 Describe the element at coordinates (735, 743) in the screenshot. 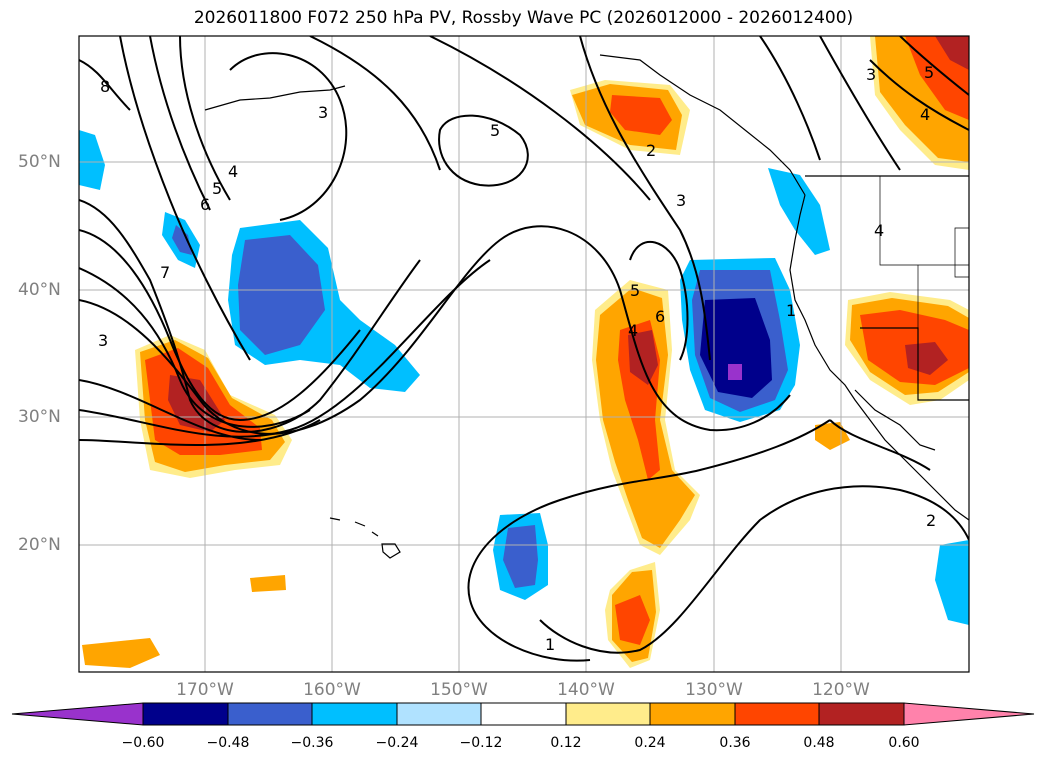

I see `colorbar-tick: 0.36` at that location.